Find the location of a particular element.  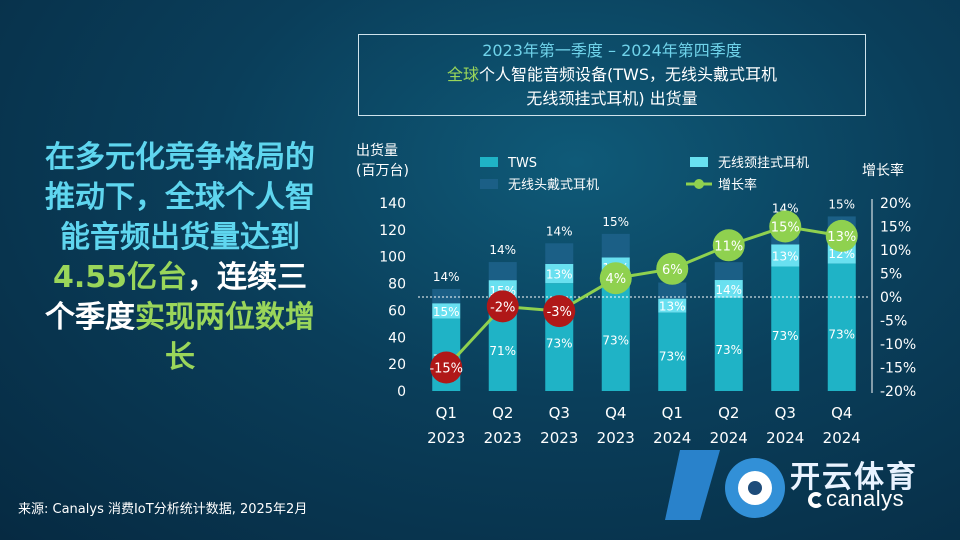

y2-tick-label: -5% is located at coordinates (893, 322).